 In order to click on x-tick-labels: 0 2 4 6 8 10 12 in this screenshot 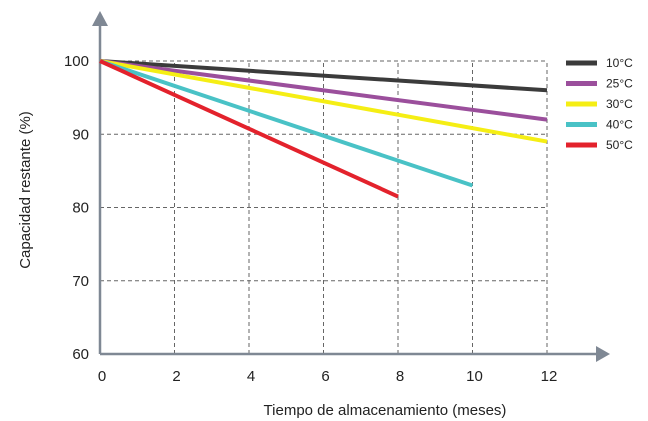, I will do `click(328, 376)`.